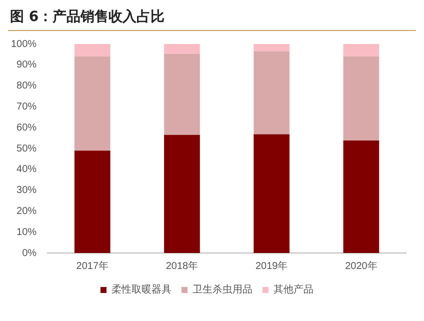  Describe the element at coordinates (87, 17) in the screenshot. I see `chart-title: 图 6：产品销售收入占比` at that location.